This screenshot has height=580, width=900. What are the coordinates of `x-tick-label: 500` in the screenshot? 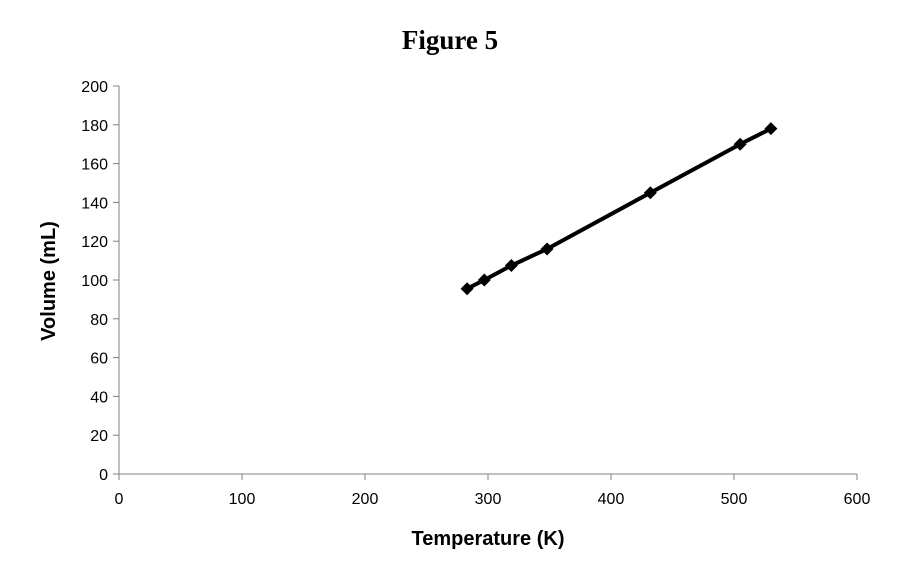 It's located at (734, 499).